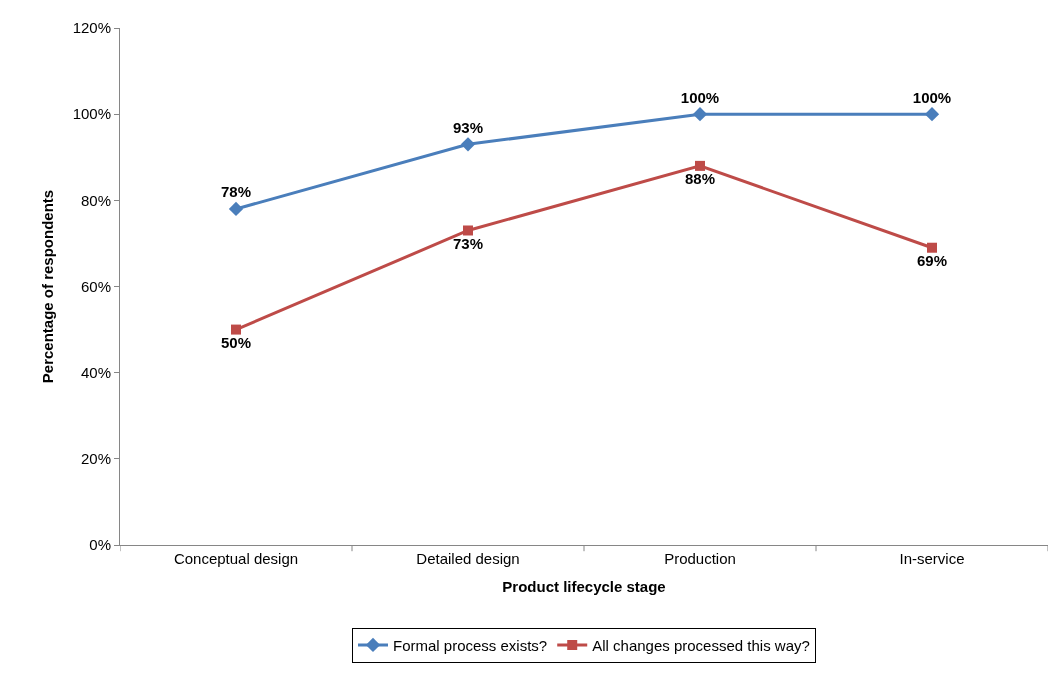  What do you see at coordinates (236, 343) in the screenshot?
I see `data-label: 50%` at bounding box center [236, 343].